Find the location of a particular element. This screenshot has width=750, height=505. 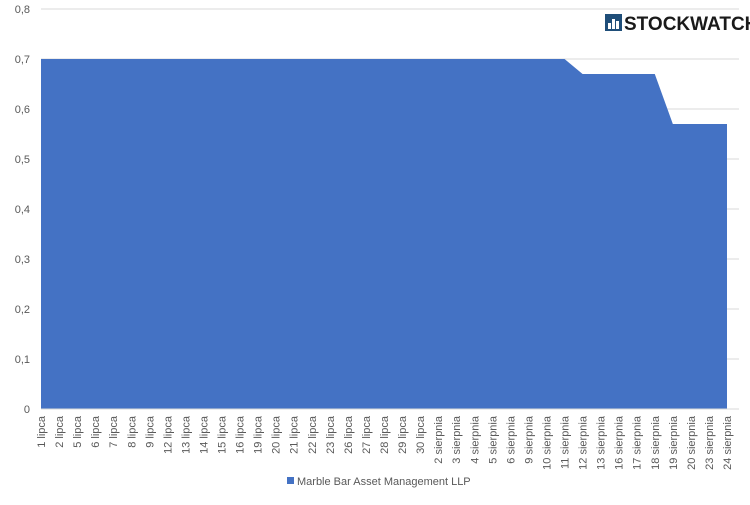

x-tick-label: 10 sierpnia is located at coordinates (547, 442).